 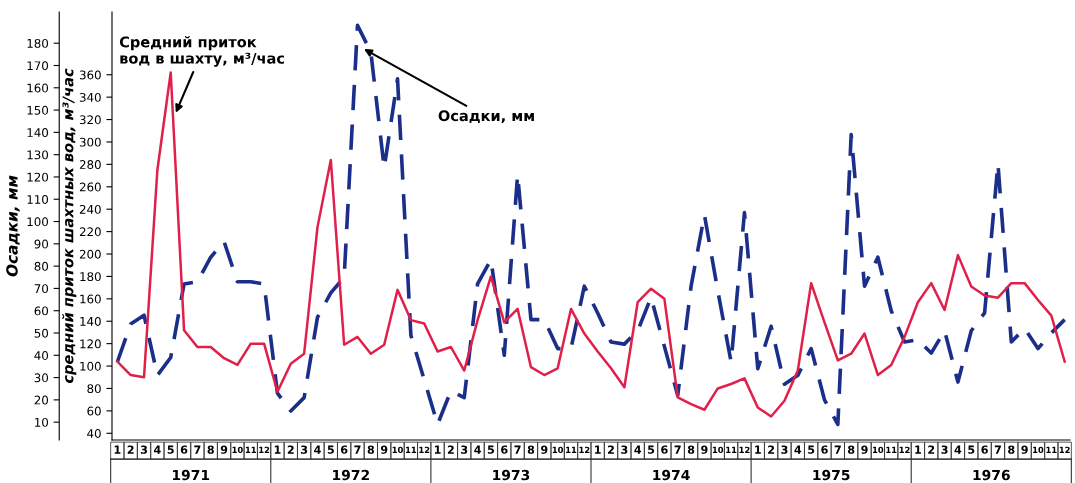 I want to click on y2-tick-label: 120, so click(x=90, y=344).